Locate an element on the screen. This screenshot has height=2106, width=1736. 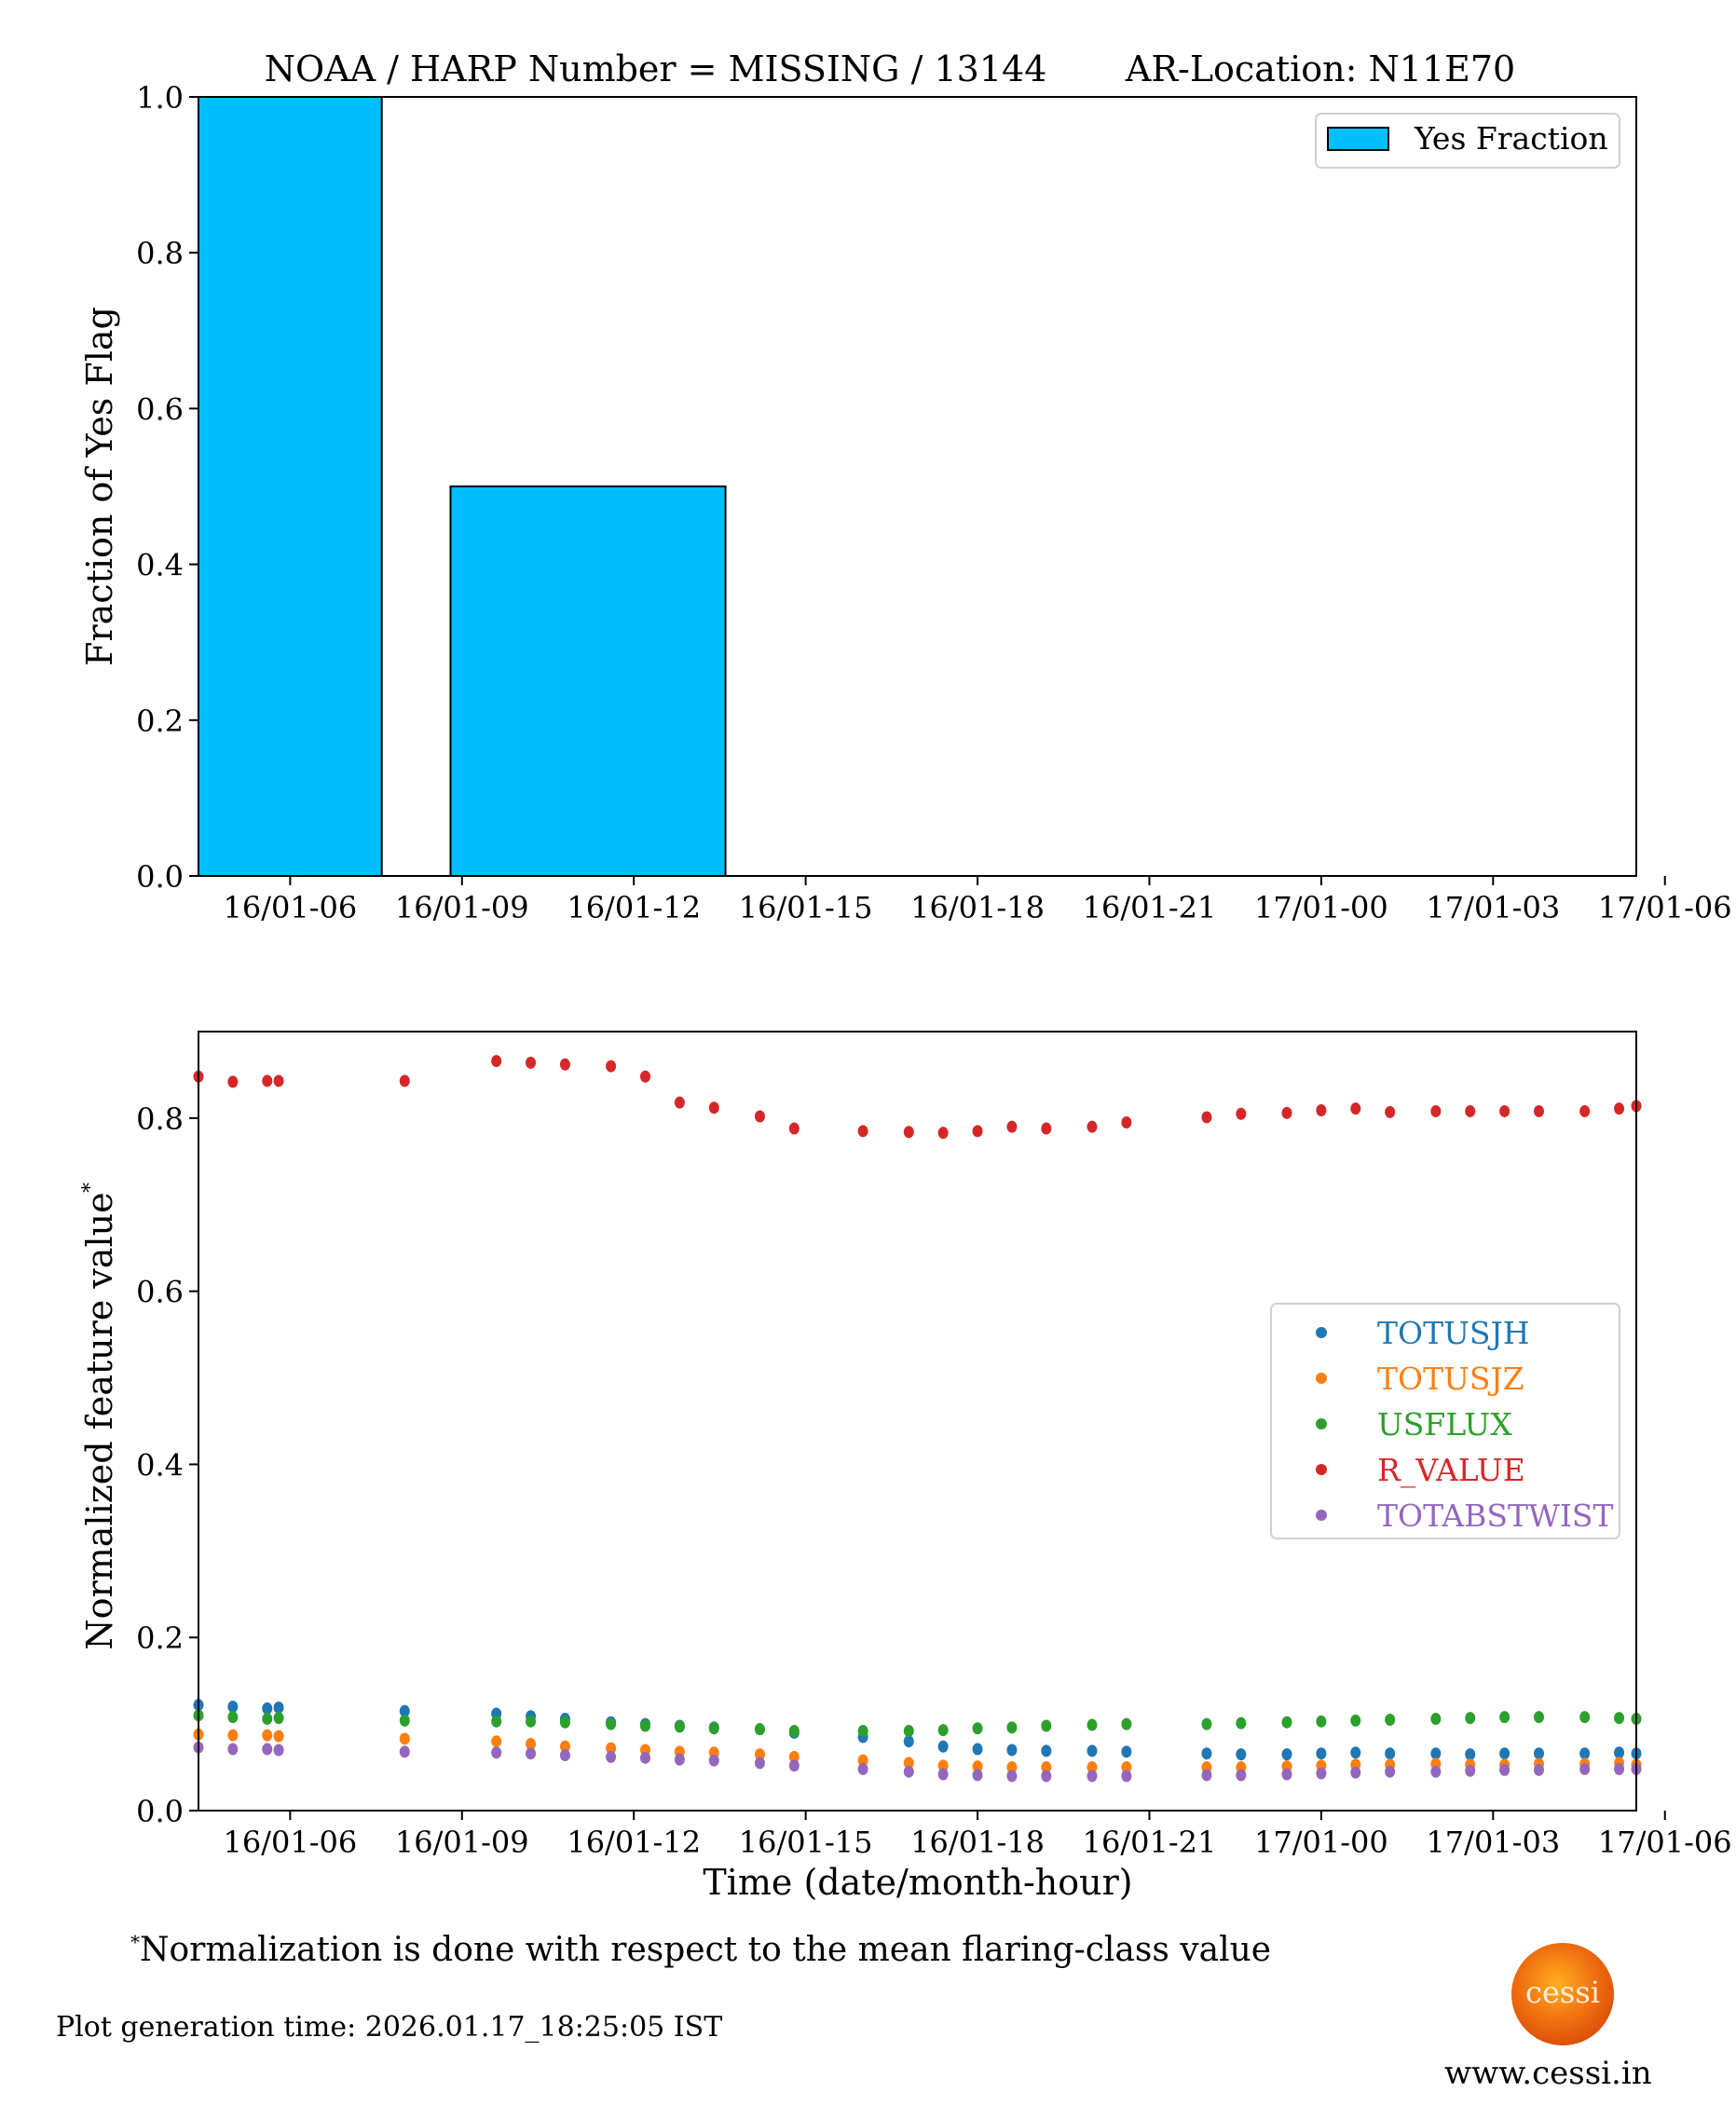
legend-label-totusjh: TOTUSJH is located at coordinates (1453, 1333).